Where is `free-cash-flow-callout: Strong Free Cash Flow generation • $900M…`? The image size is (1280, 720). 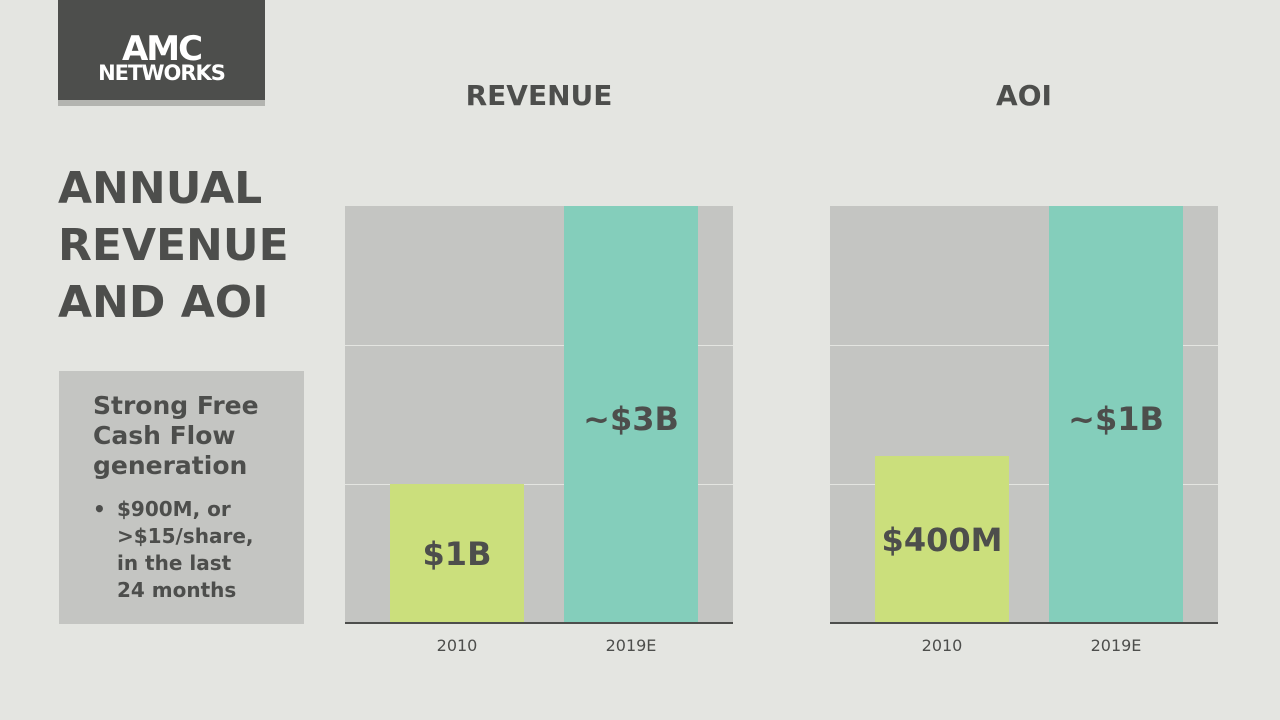
free-cash-flow-callout: Strong Free Cash Flow generation • $900M… is located at coordinates (181, 497).